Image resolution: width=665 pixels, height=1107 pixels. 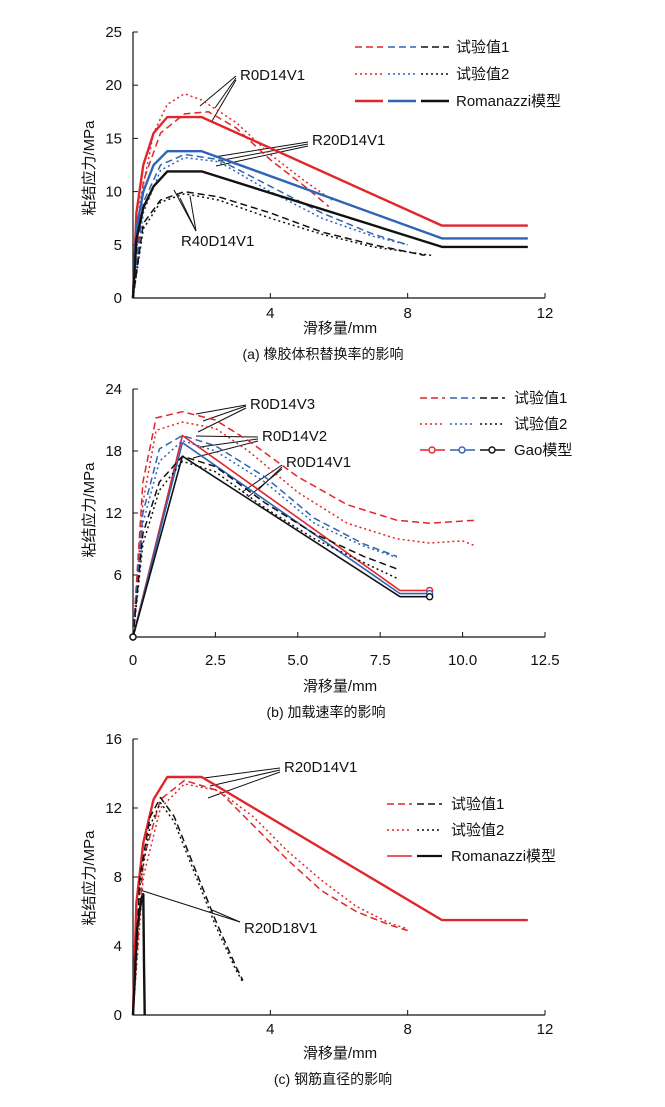 I want to click on series-r0d14v2-model-line, so click(x=281, y=539).